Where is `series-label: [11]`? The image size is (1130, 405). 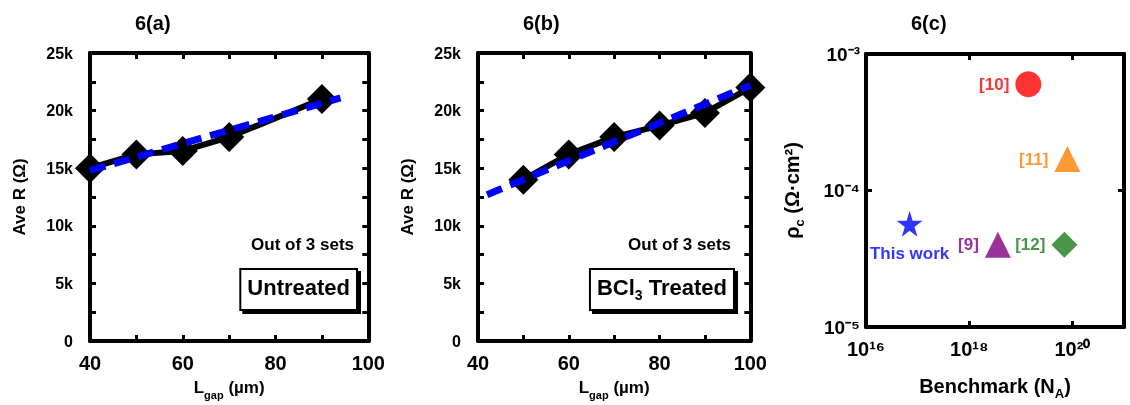
series-label: [11] is located at coordinates (1034, 159).